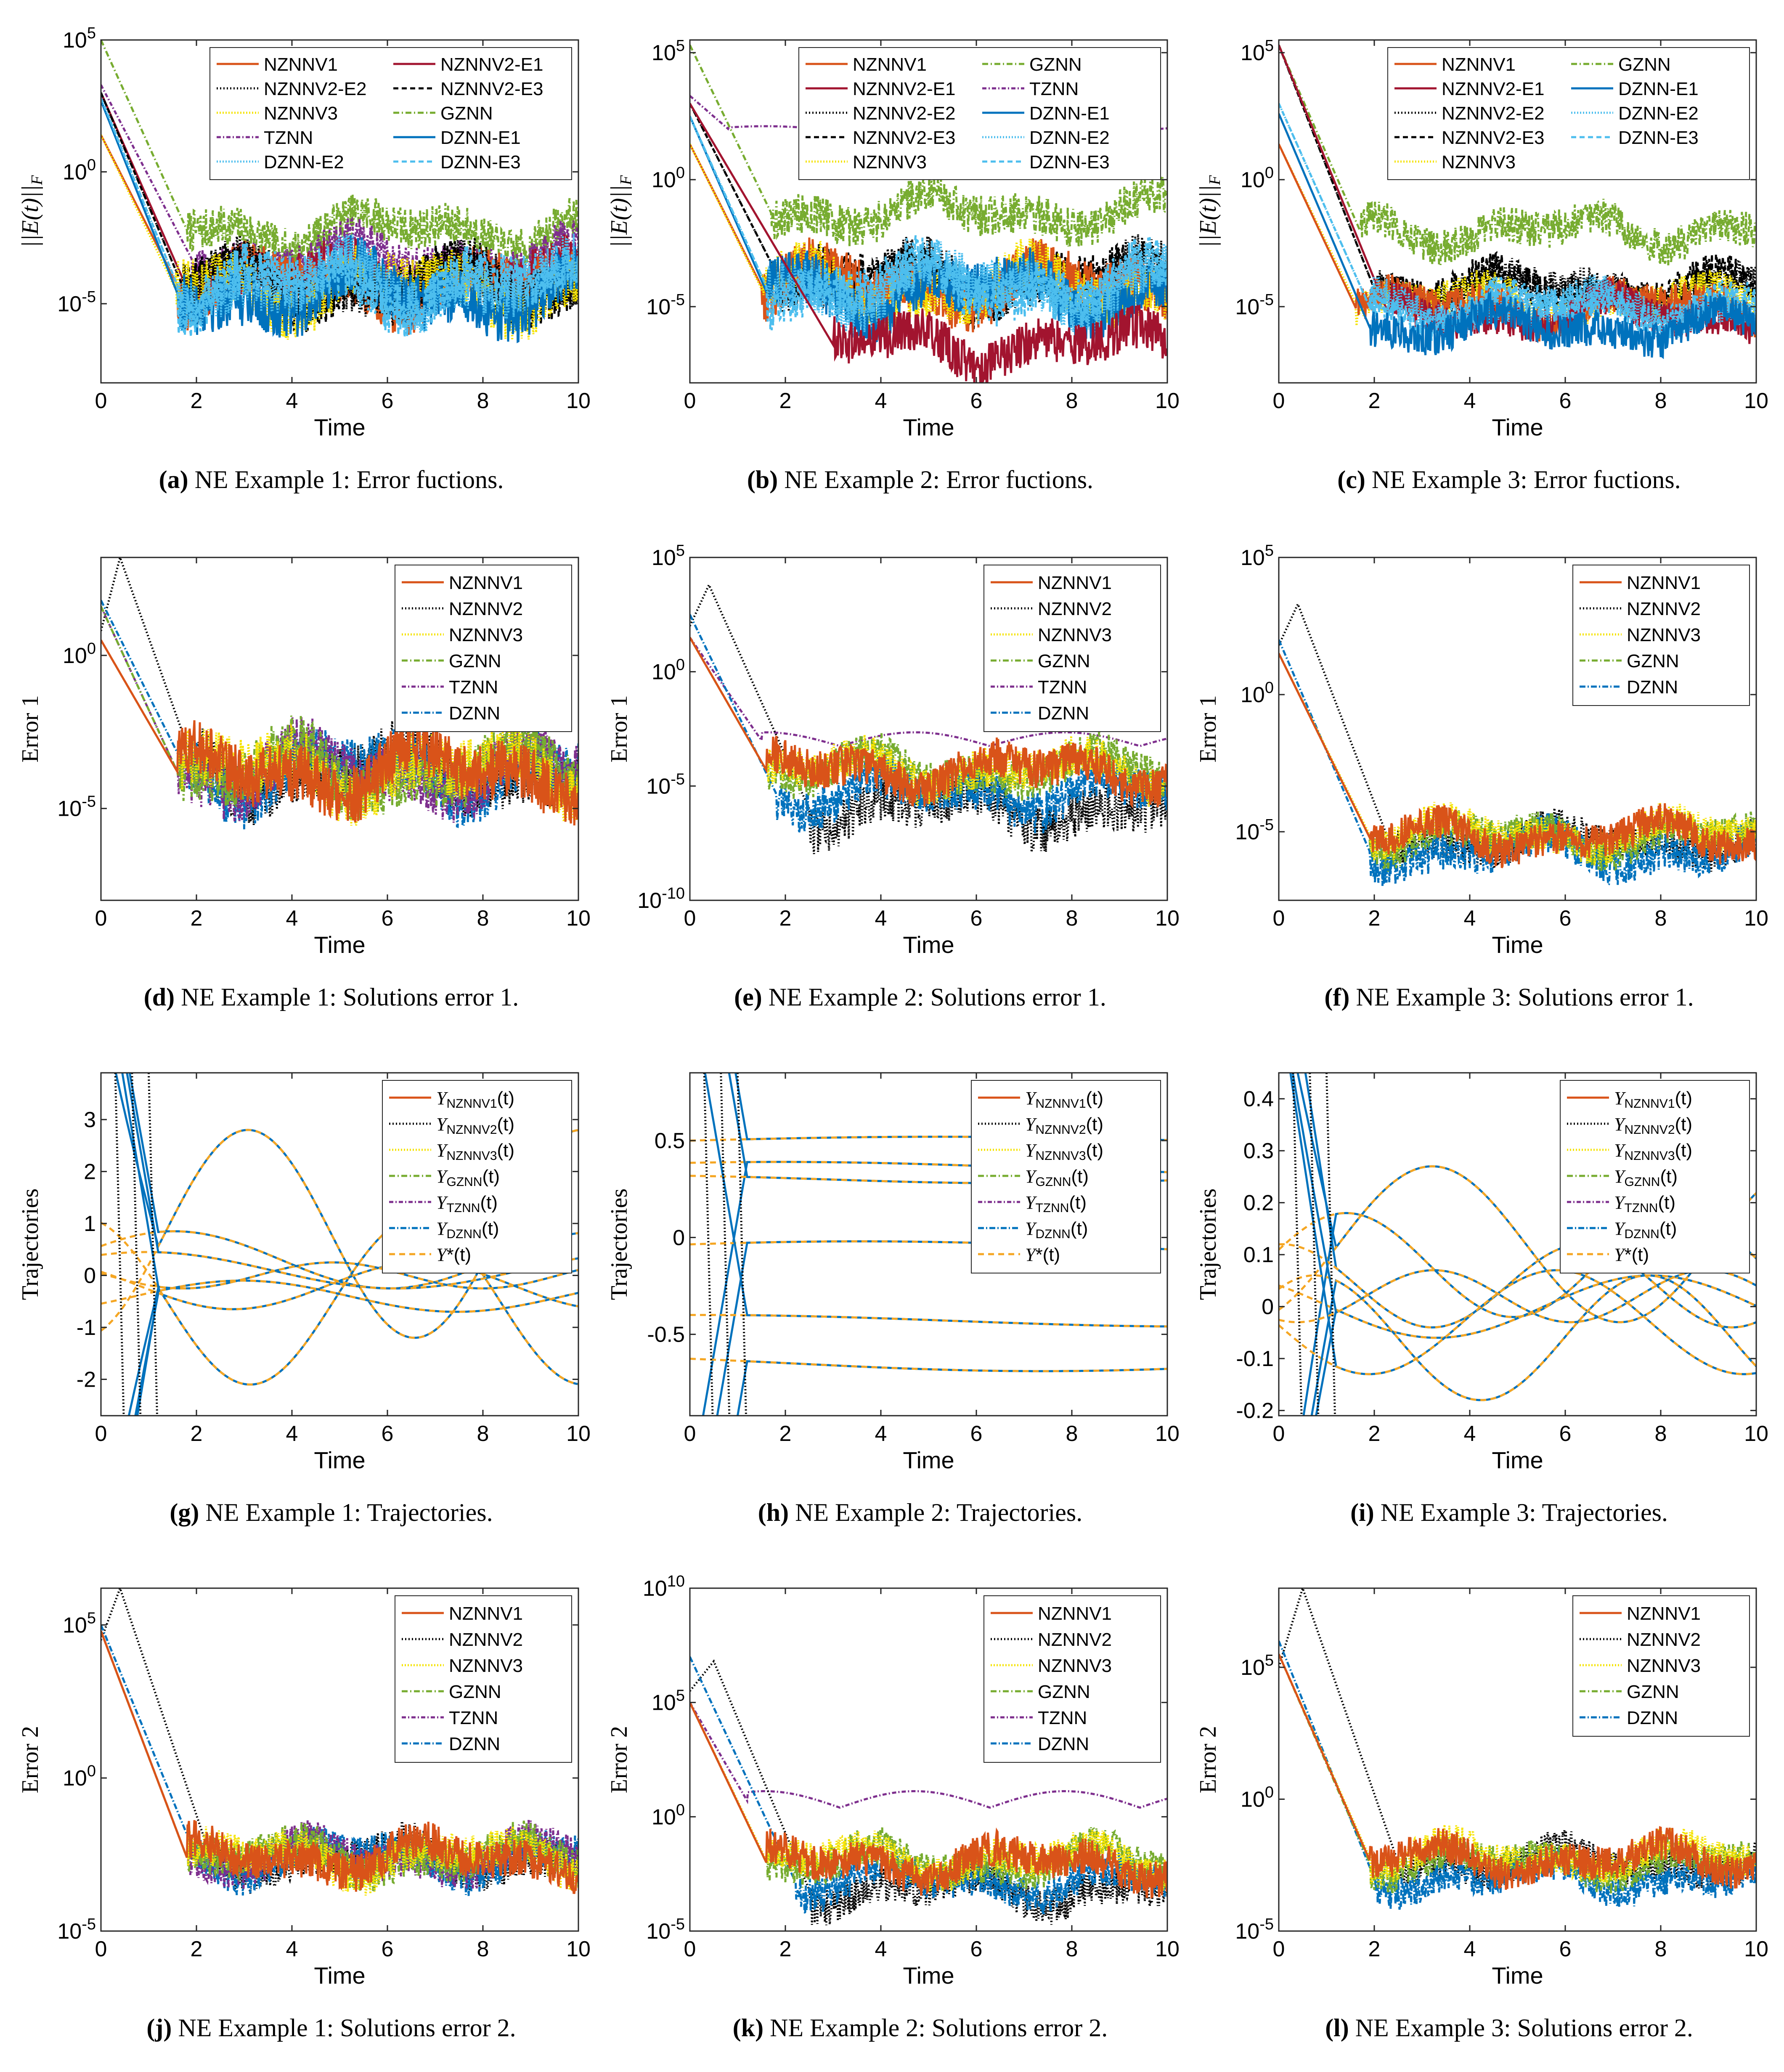  I want to click on legend-label: NZNNV1, so click(1664, 1613).